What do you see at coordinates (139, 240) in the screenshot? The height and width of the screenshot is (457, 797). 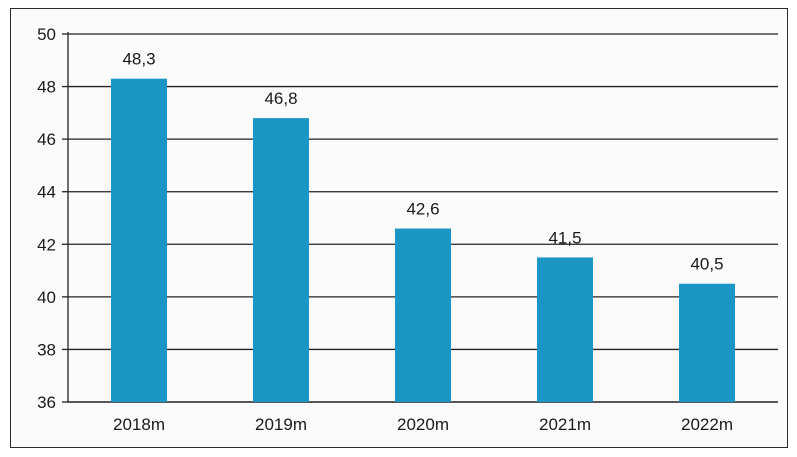 I see `bar-2018m` at bounding box center [139, 240].